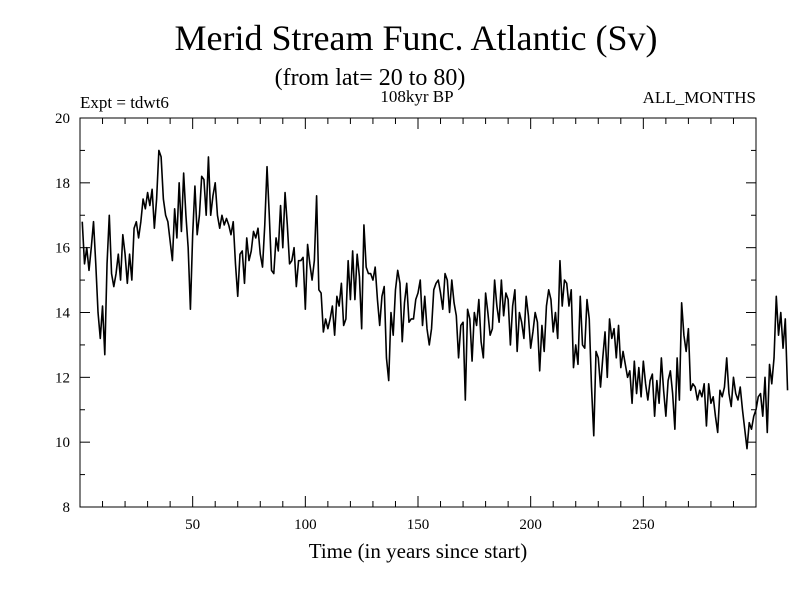  Describe the element at coordinates (62, 119) in the screenshot. I see `y-tick-label: 20` at that location.